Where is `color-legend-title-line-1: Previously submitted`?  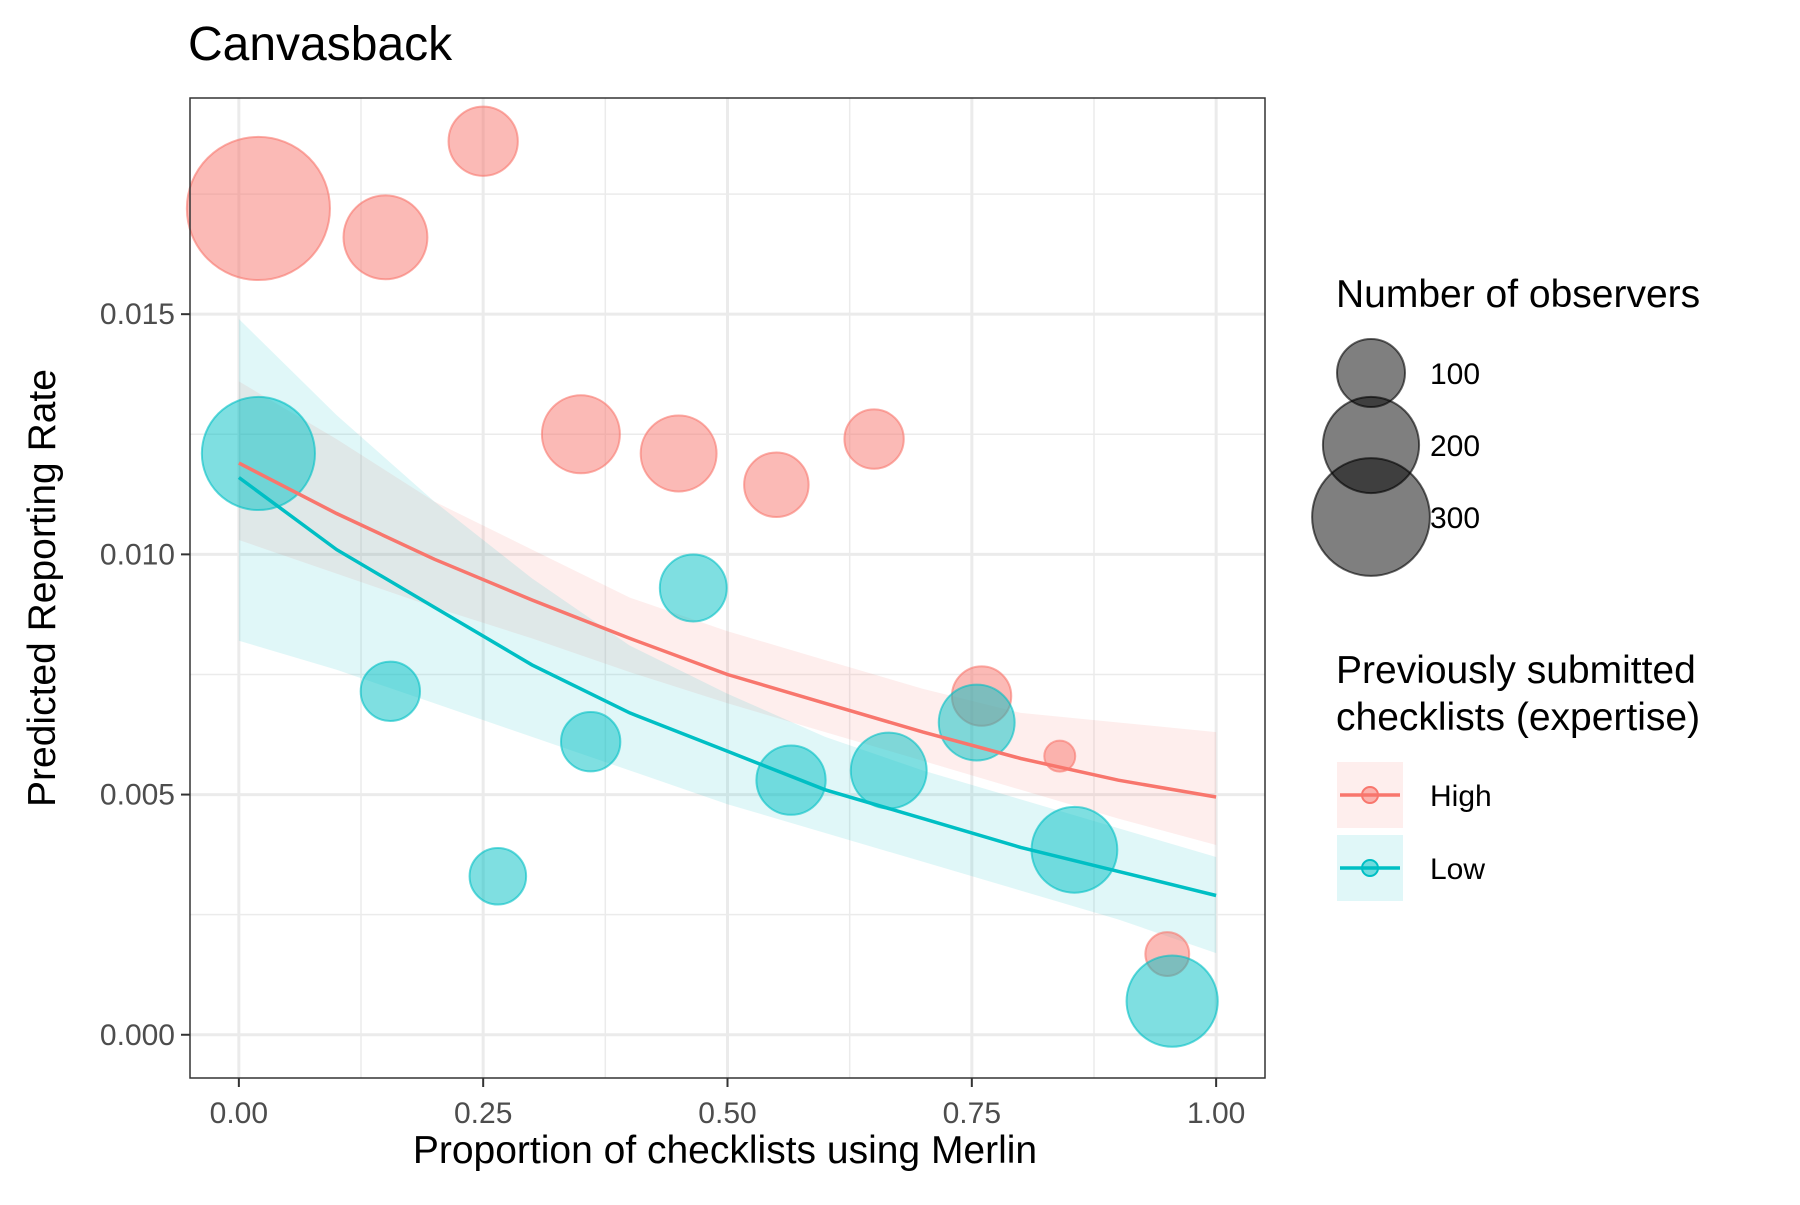 color-legend-title-line-1: Previously submitted is located at coordinates (1516, 670).